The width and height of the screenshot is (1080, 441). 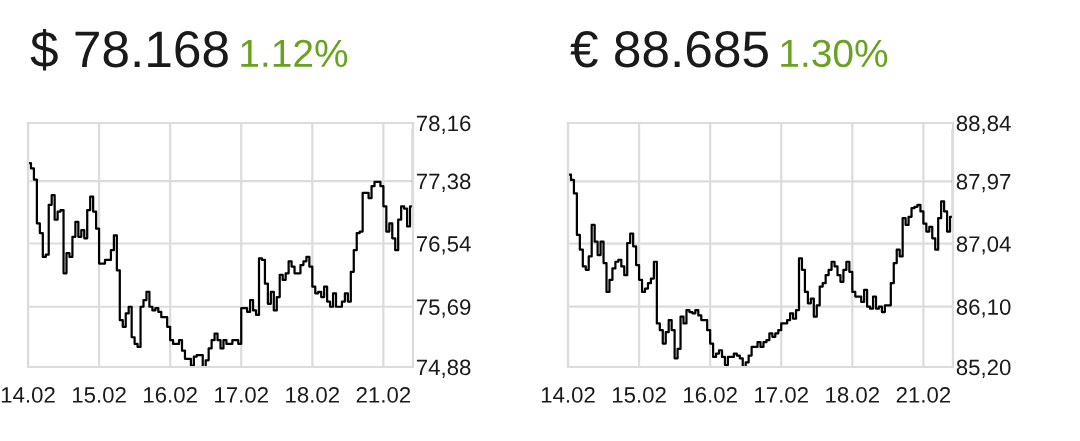 What do you see at coordinates (983, 245) in the screenshot?
I see `y-tick-label: 87,04` at bounding box center [983, 245].